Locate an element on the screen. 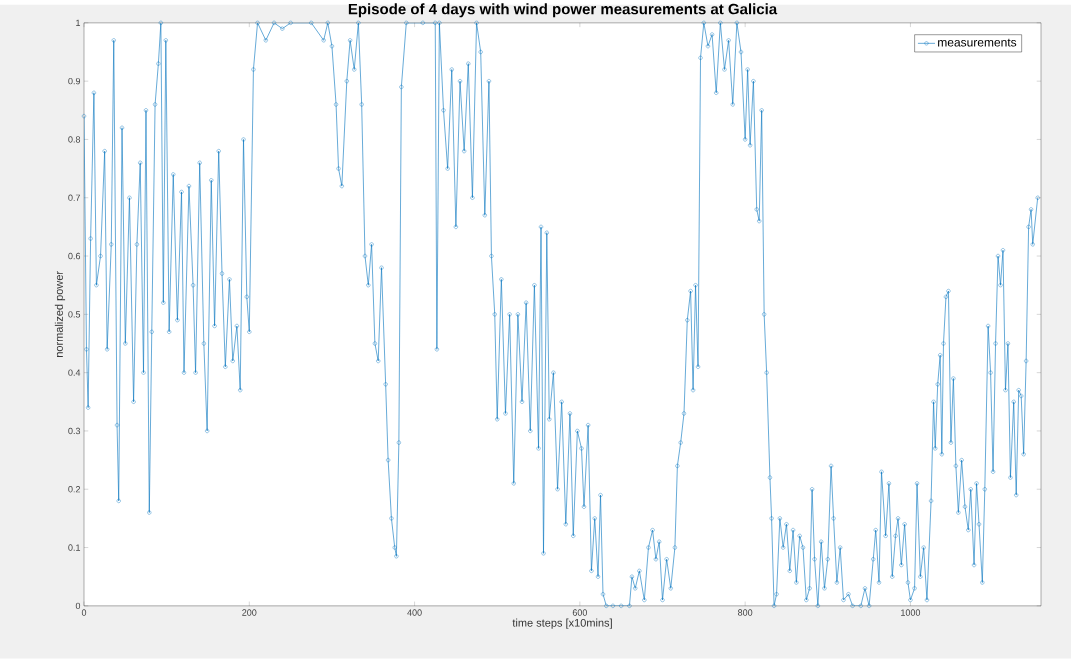 This screenshot has width=1071, height=659. y-tick-label: 0 is located at coordinates (78, 606).